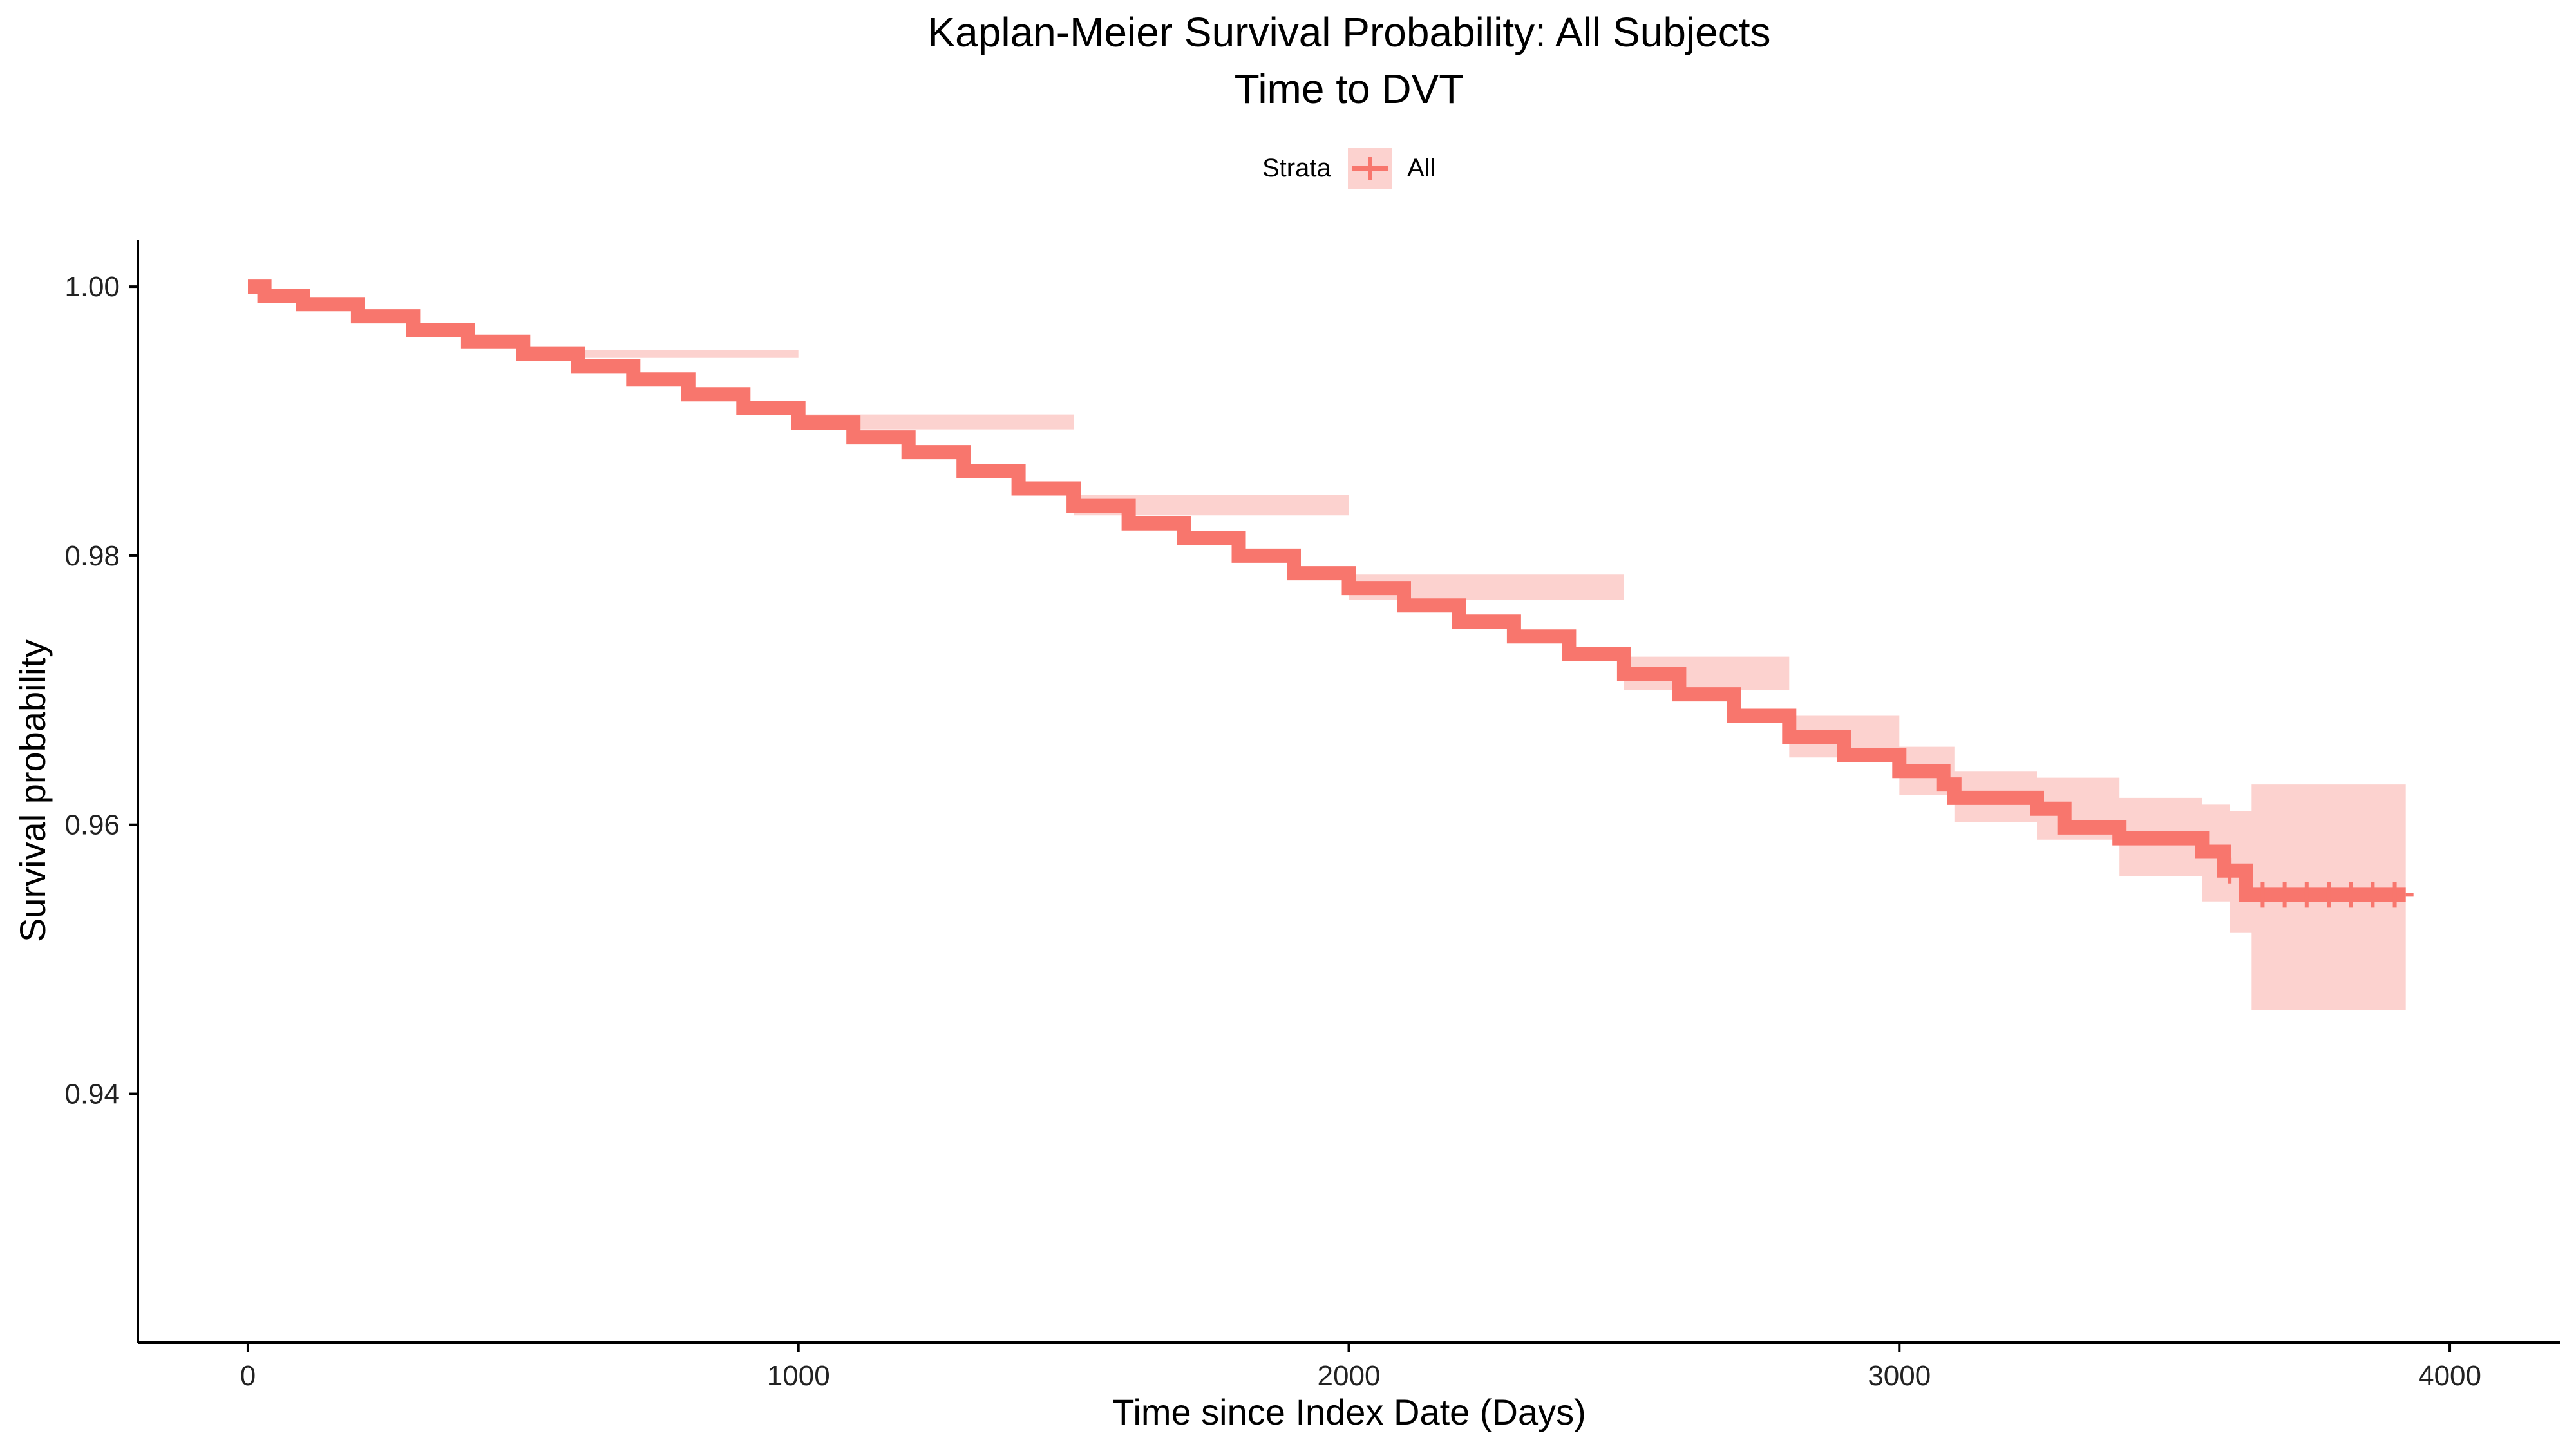 The image size is (2576, 1449). I want to click on legend-title: Strata, so click(1296, 168).